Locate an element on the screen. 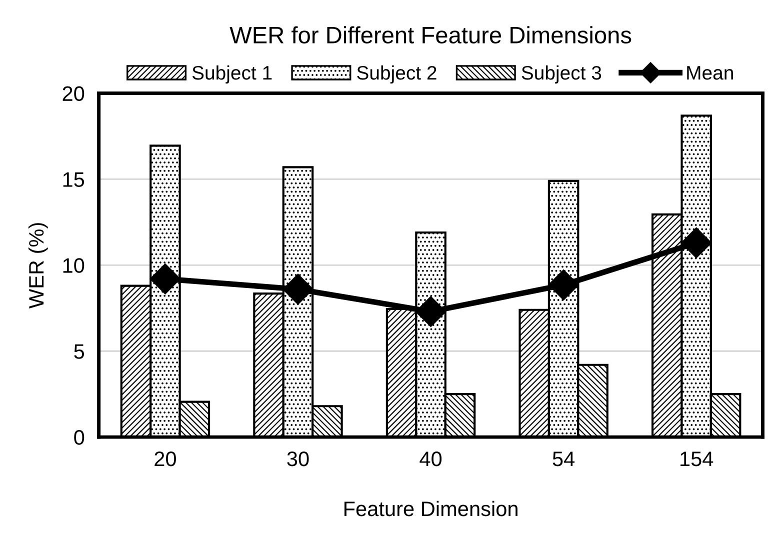  chart-title: WER for Different Feature Dimensions is located at coordinates (431, 35).